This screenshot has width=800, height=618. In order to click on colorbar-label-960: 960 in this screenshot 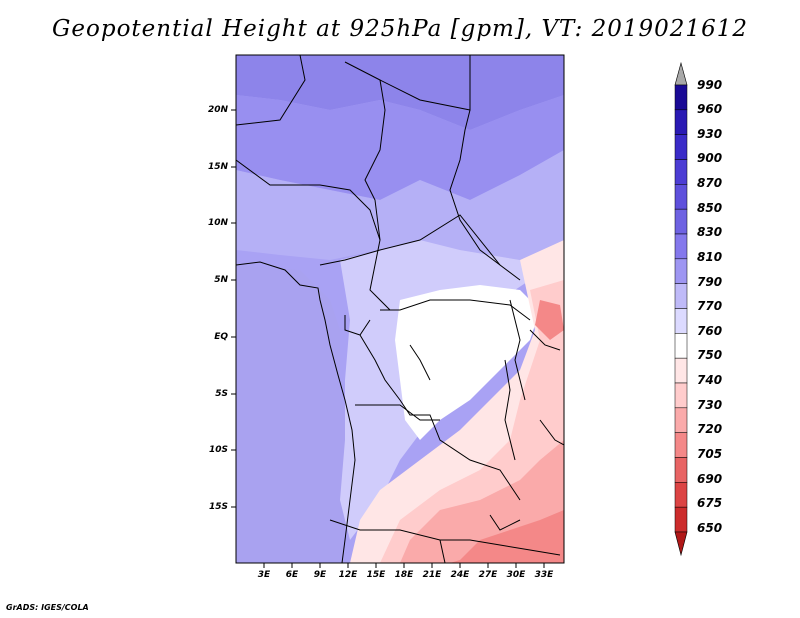, I will do `click(710, 109)`.